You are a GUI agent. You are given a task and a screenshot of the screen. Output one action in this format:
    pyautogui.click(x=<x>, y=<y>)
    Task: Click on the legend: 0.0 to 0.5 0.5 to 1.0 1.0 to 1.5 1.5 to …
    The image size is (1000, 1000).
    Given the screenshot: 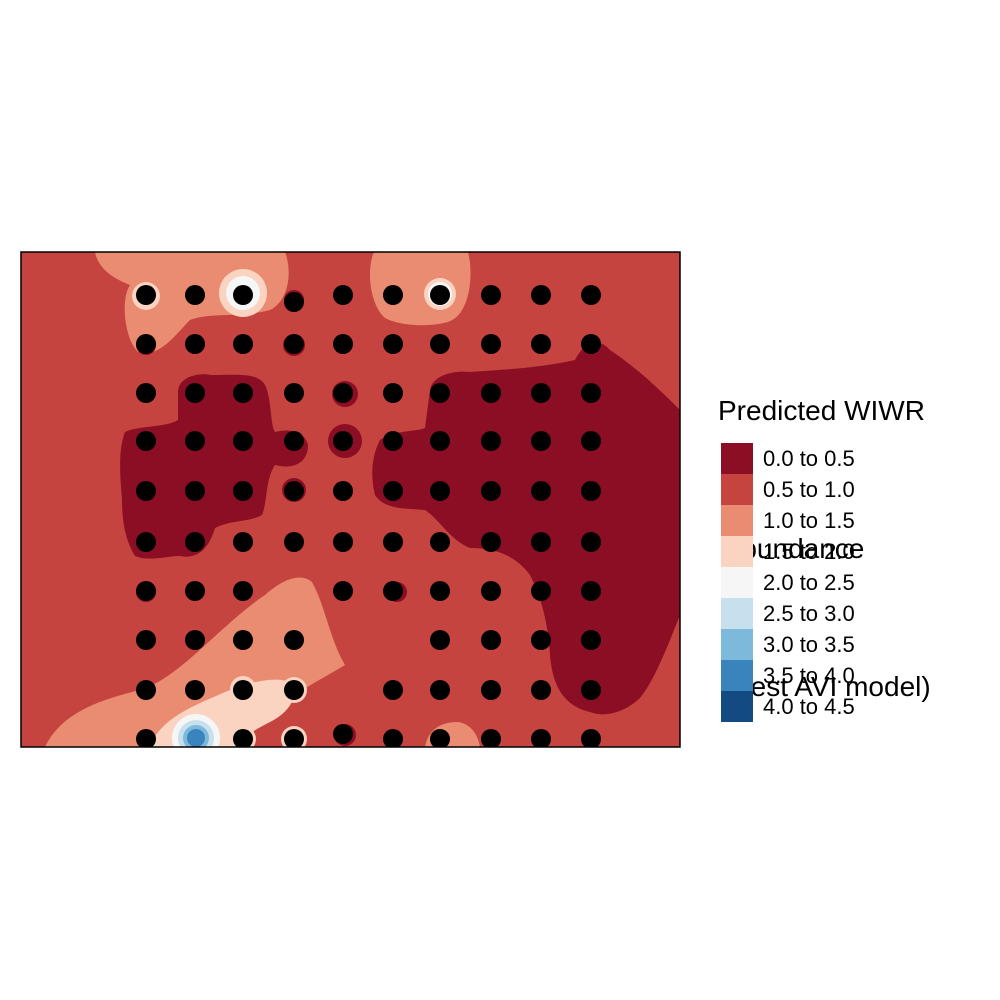 What is the action you would take?
    pyautogui.click(x=788, y=582)
    